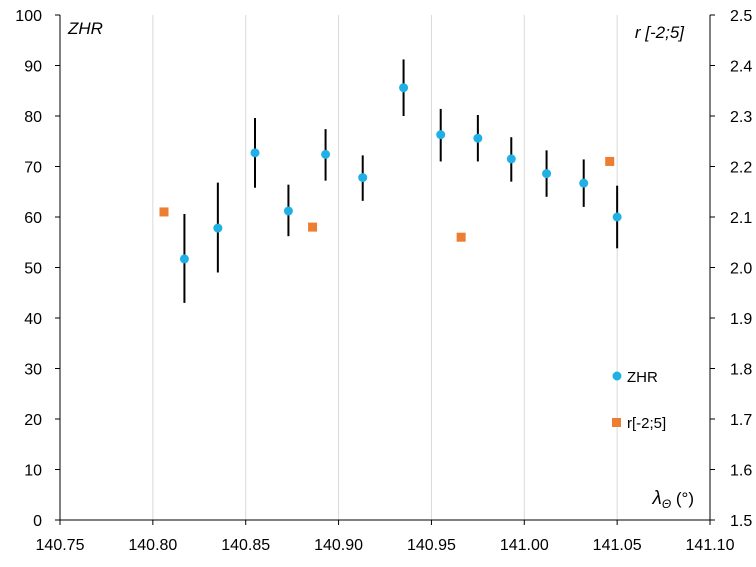  Describe the element at coordinates (741, 218) in the screenshot. I see `right-y-tick-label: 2.1` at that location.